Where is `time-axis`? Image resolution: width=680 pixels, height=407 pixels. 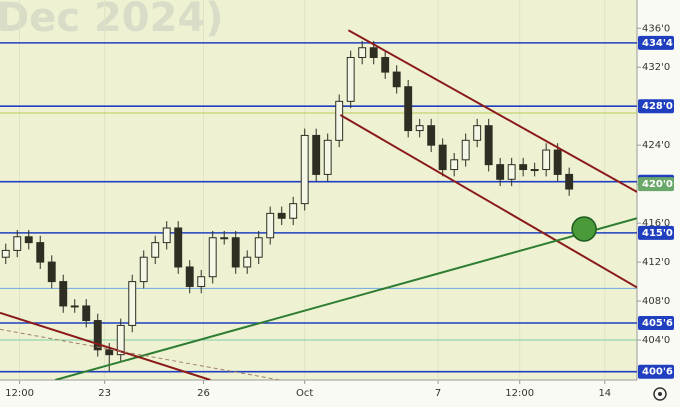
time-axis is located at coordinates (318, 393).